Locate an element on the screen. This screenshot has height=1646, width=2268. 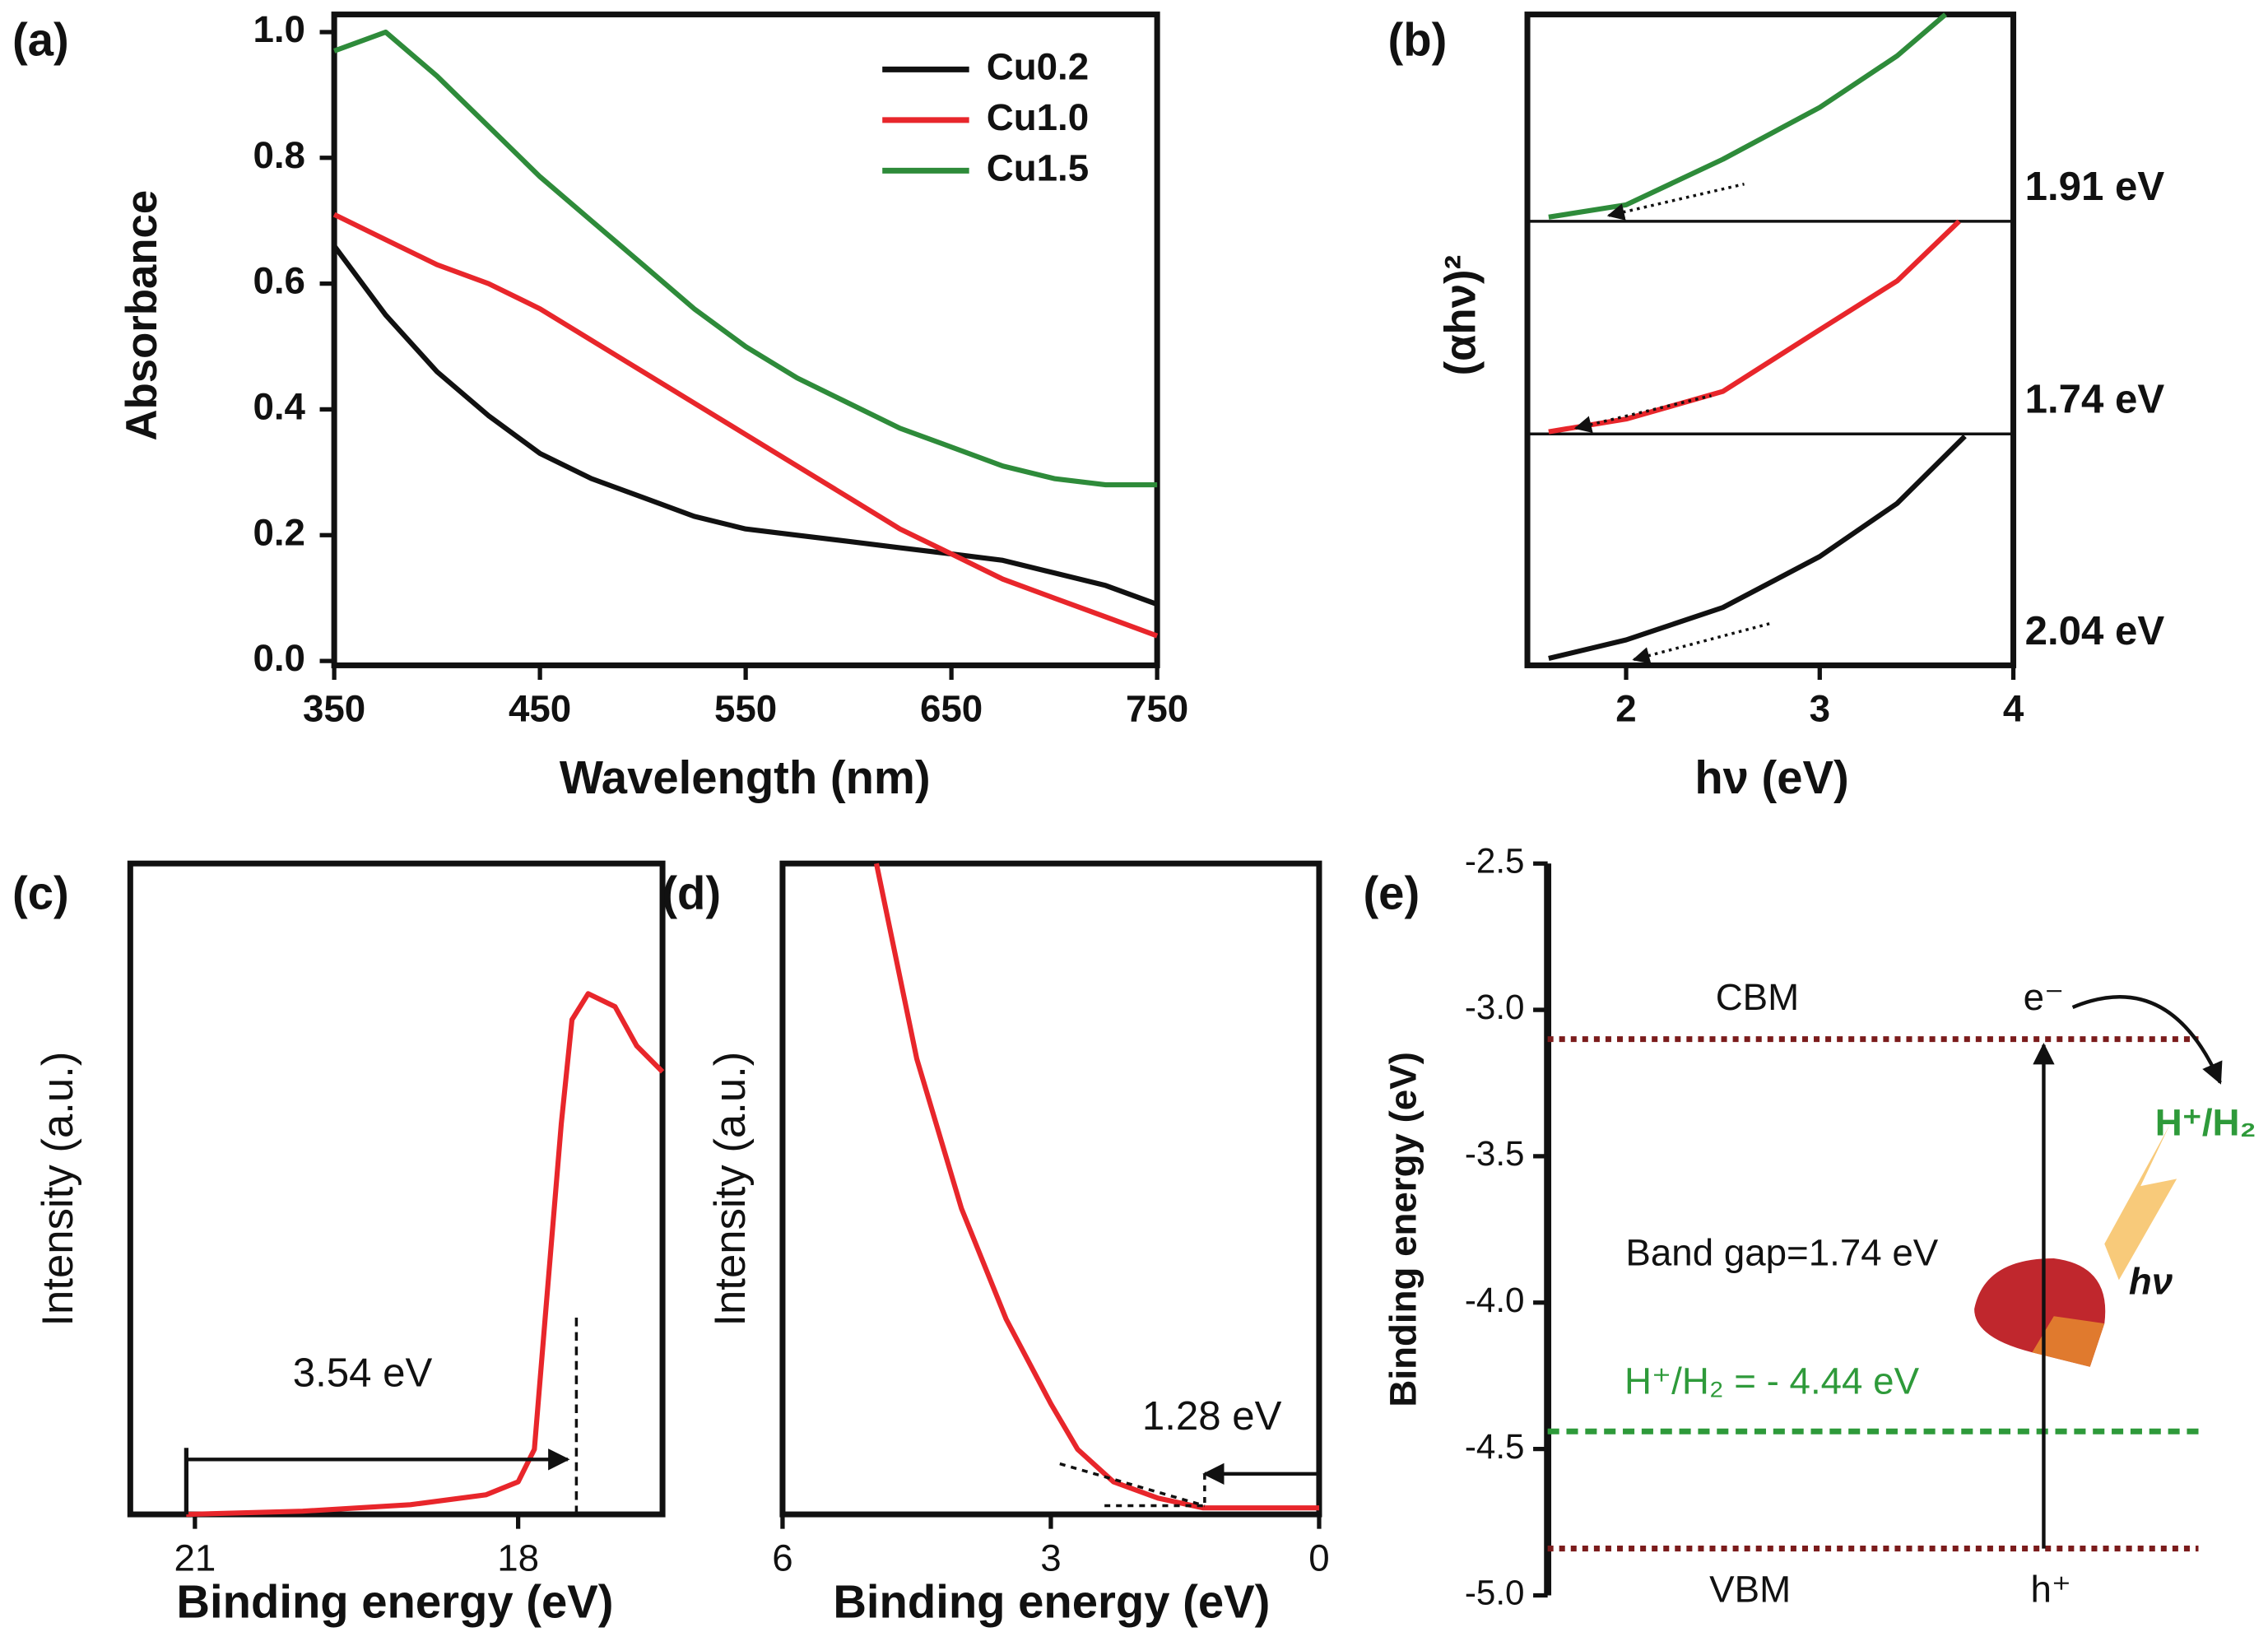
y-tick-label: -3.0 is located at coordinates (1495, 1007).